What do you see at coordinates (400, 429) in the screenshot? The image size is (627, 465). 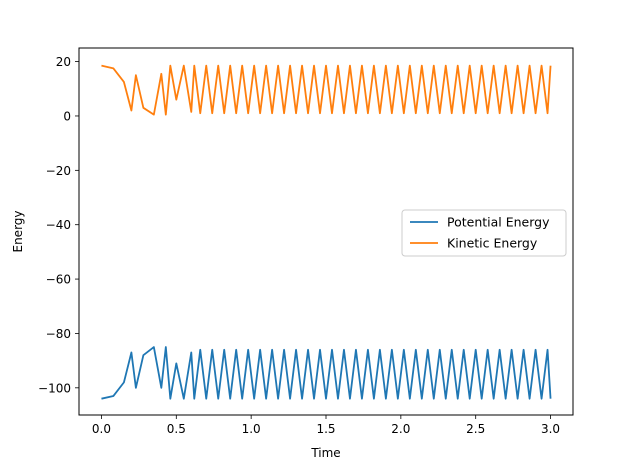 I see `x-tick-label: 2.0` at bounding box center [400, 429].